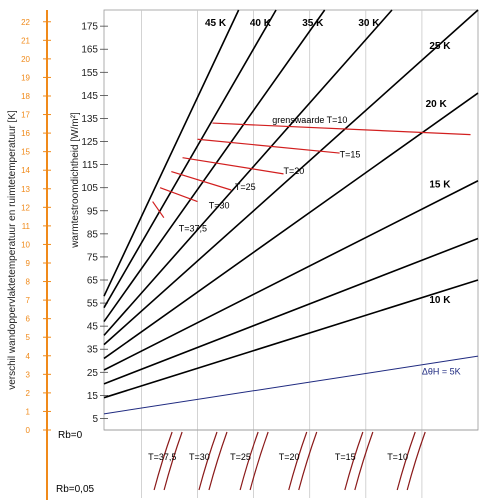 This screenshot has width=500, height=500. Describe the element at coordinates (437, 104) in the screenshot. I see `series-label: 20 K` at that location.